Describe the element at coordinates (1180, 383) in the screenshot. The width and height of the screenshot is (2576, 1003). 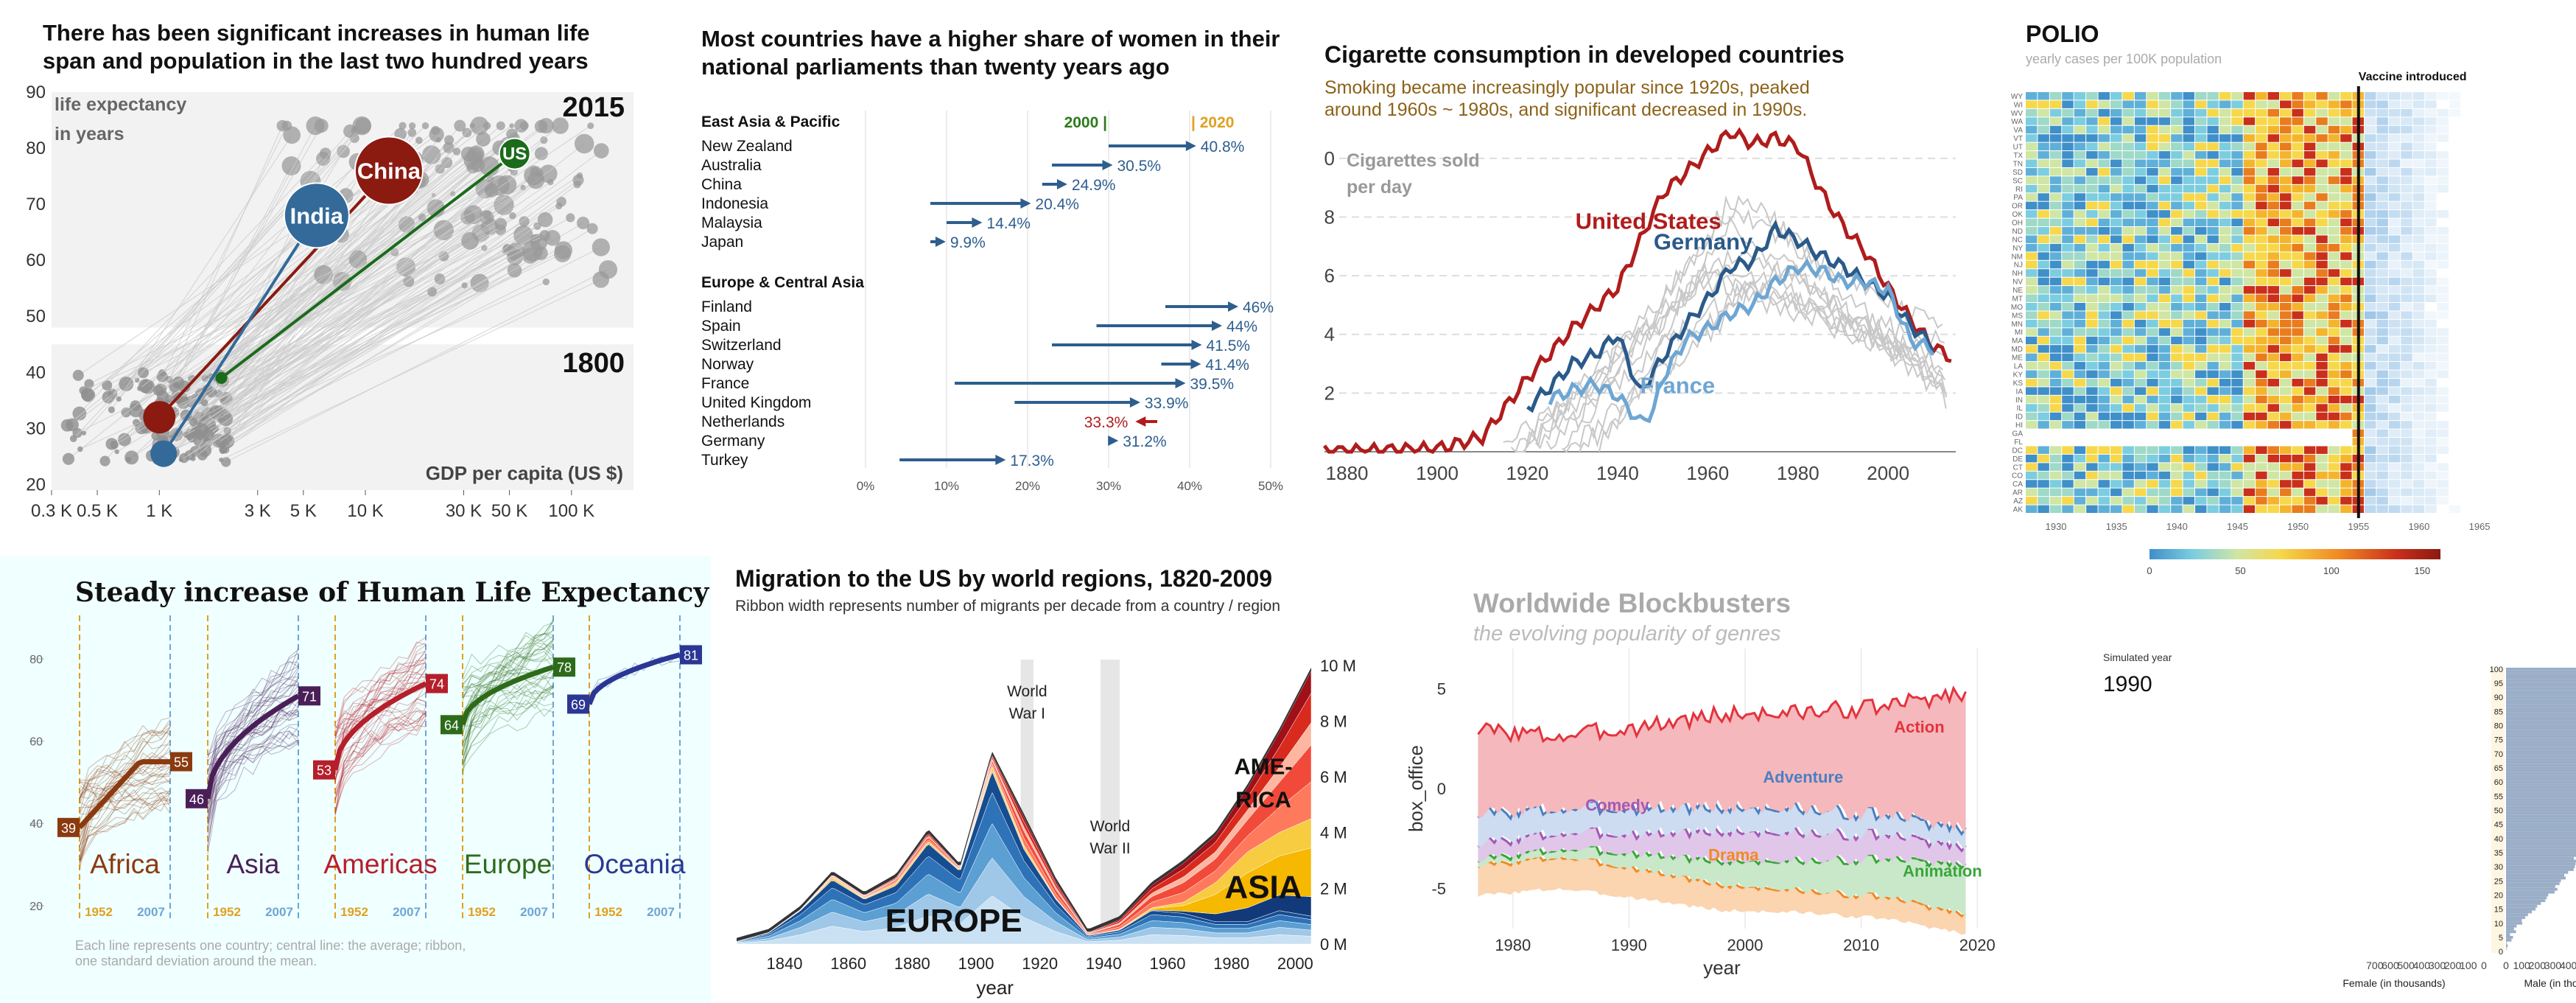
I see `arrow-head` at that location.